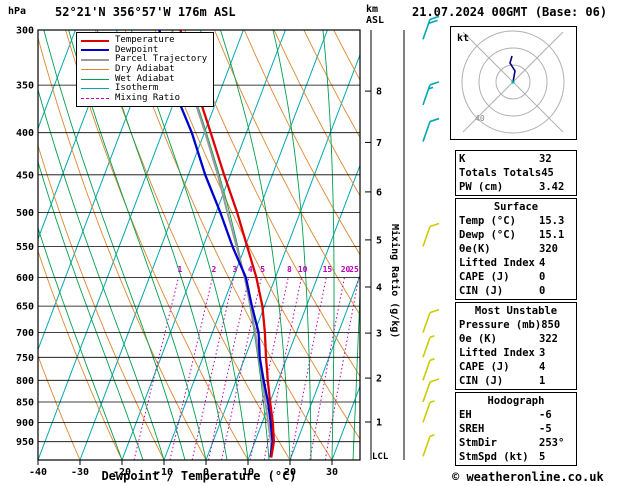 This screenshot has height=486, width=629. I want to click on mixing-ratio-label: 3, so click(234, 269).